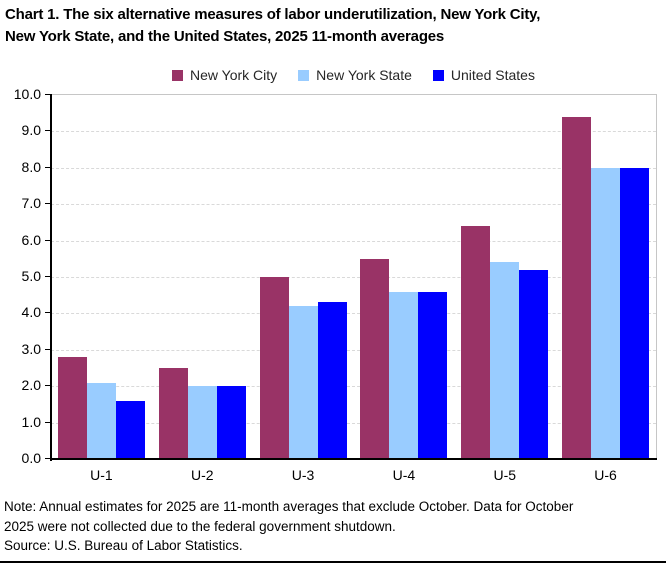  What do you see at coordinates (31, 203) in the screenshot?
I see `y-tick-label-7: 7.0` at bounding box center [31, 203].